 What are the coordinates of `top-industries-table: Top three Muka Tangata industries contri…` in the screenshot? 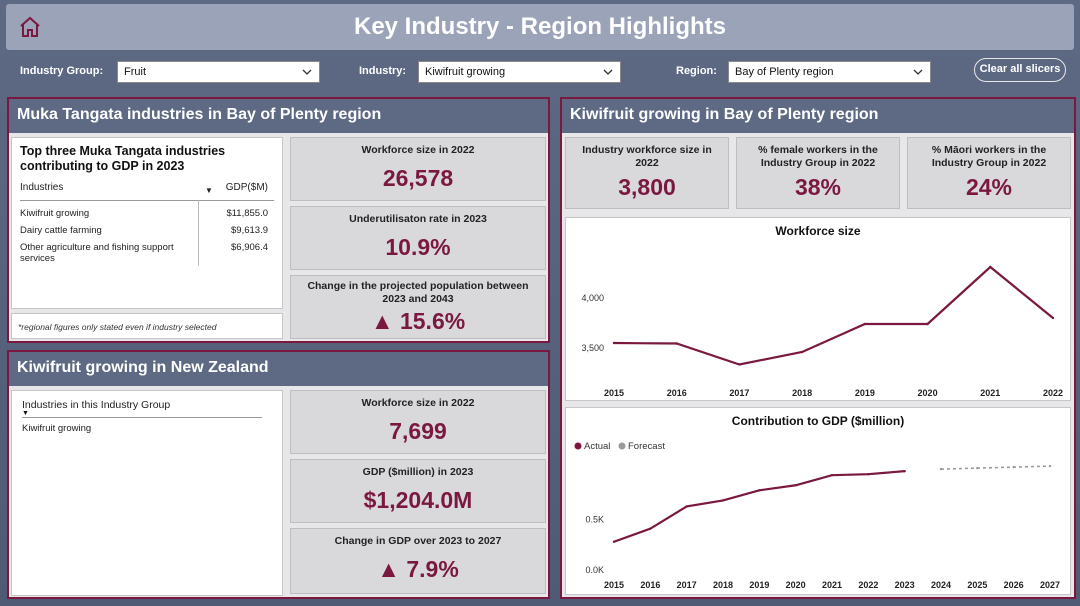 It's located at (147, 223).